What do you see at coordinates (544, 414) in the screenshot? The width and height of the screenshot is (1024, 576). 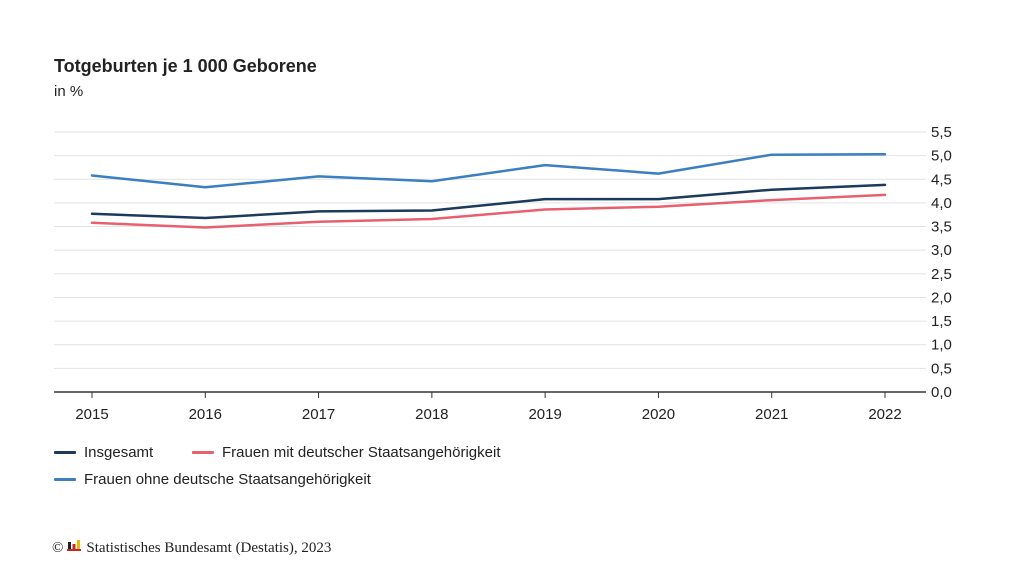 I see `x-tick-label: 2019` at bounding box center [544, 414].